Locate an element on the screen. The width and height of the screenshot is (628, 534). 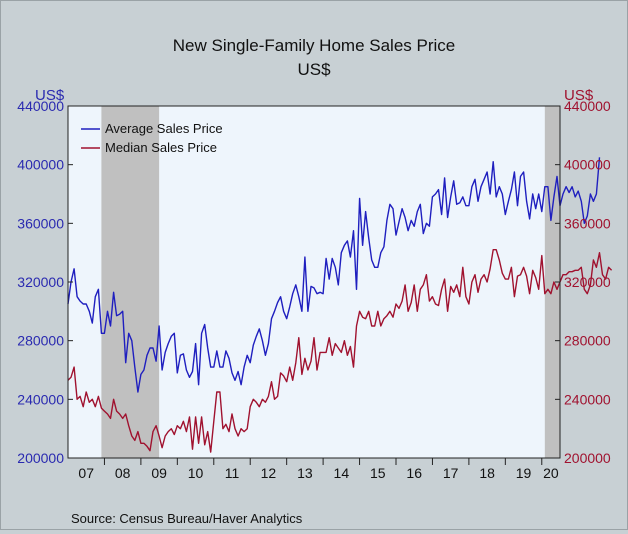
x-tick-label: 12 is located at coordinates (269, 473).